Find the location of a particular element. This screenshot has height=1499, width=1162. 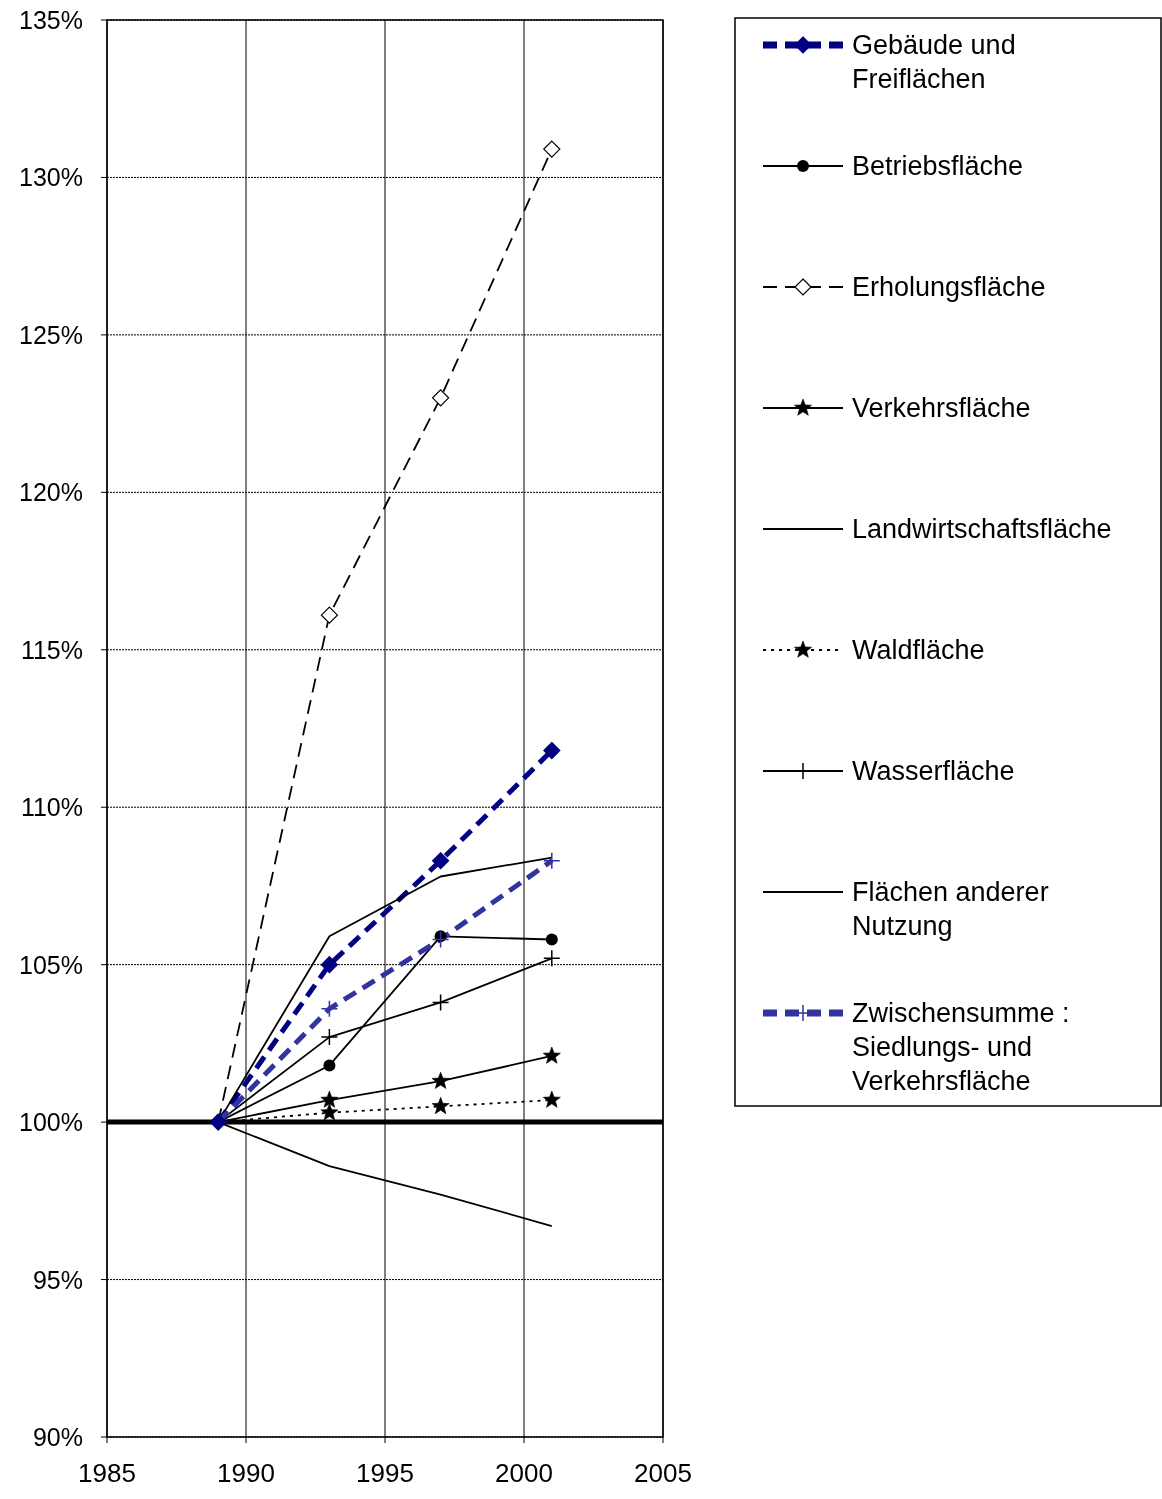

y-tick-label: 90% is located at coordinates (57, 1437).